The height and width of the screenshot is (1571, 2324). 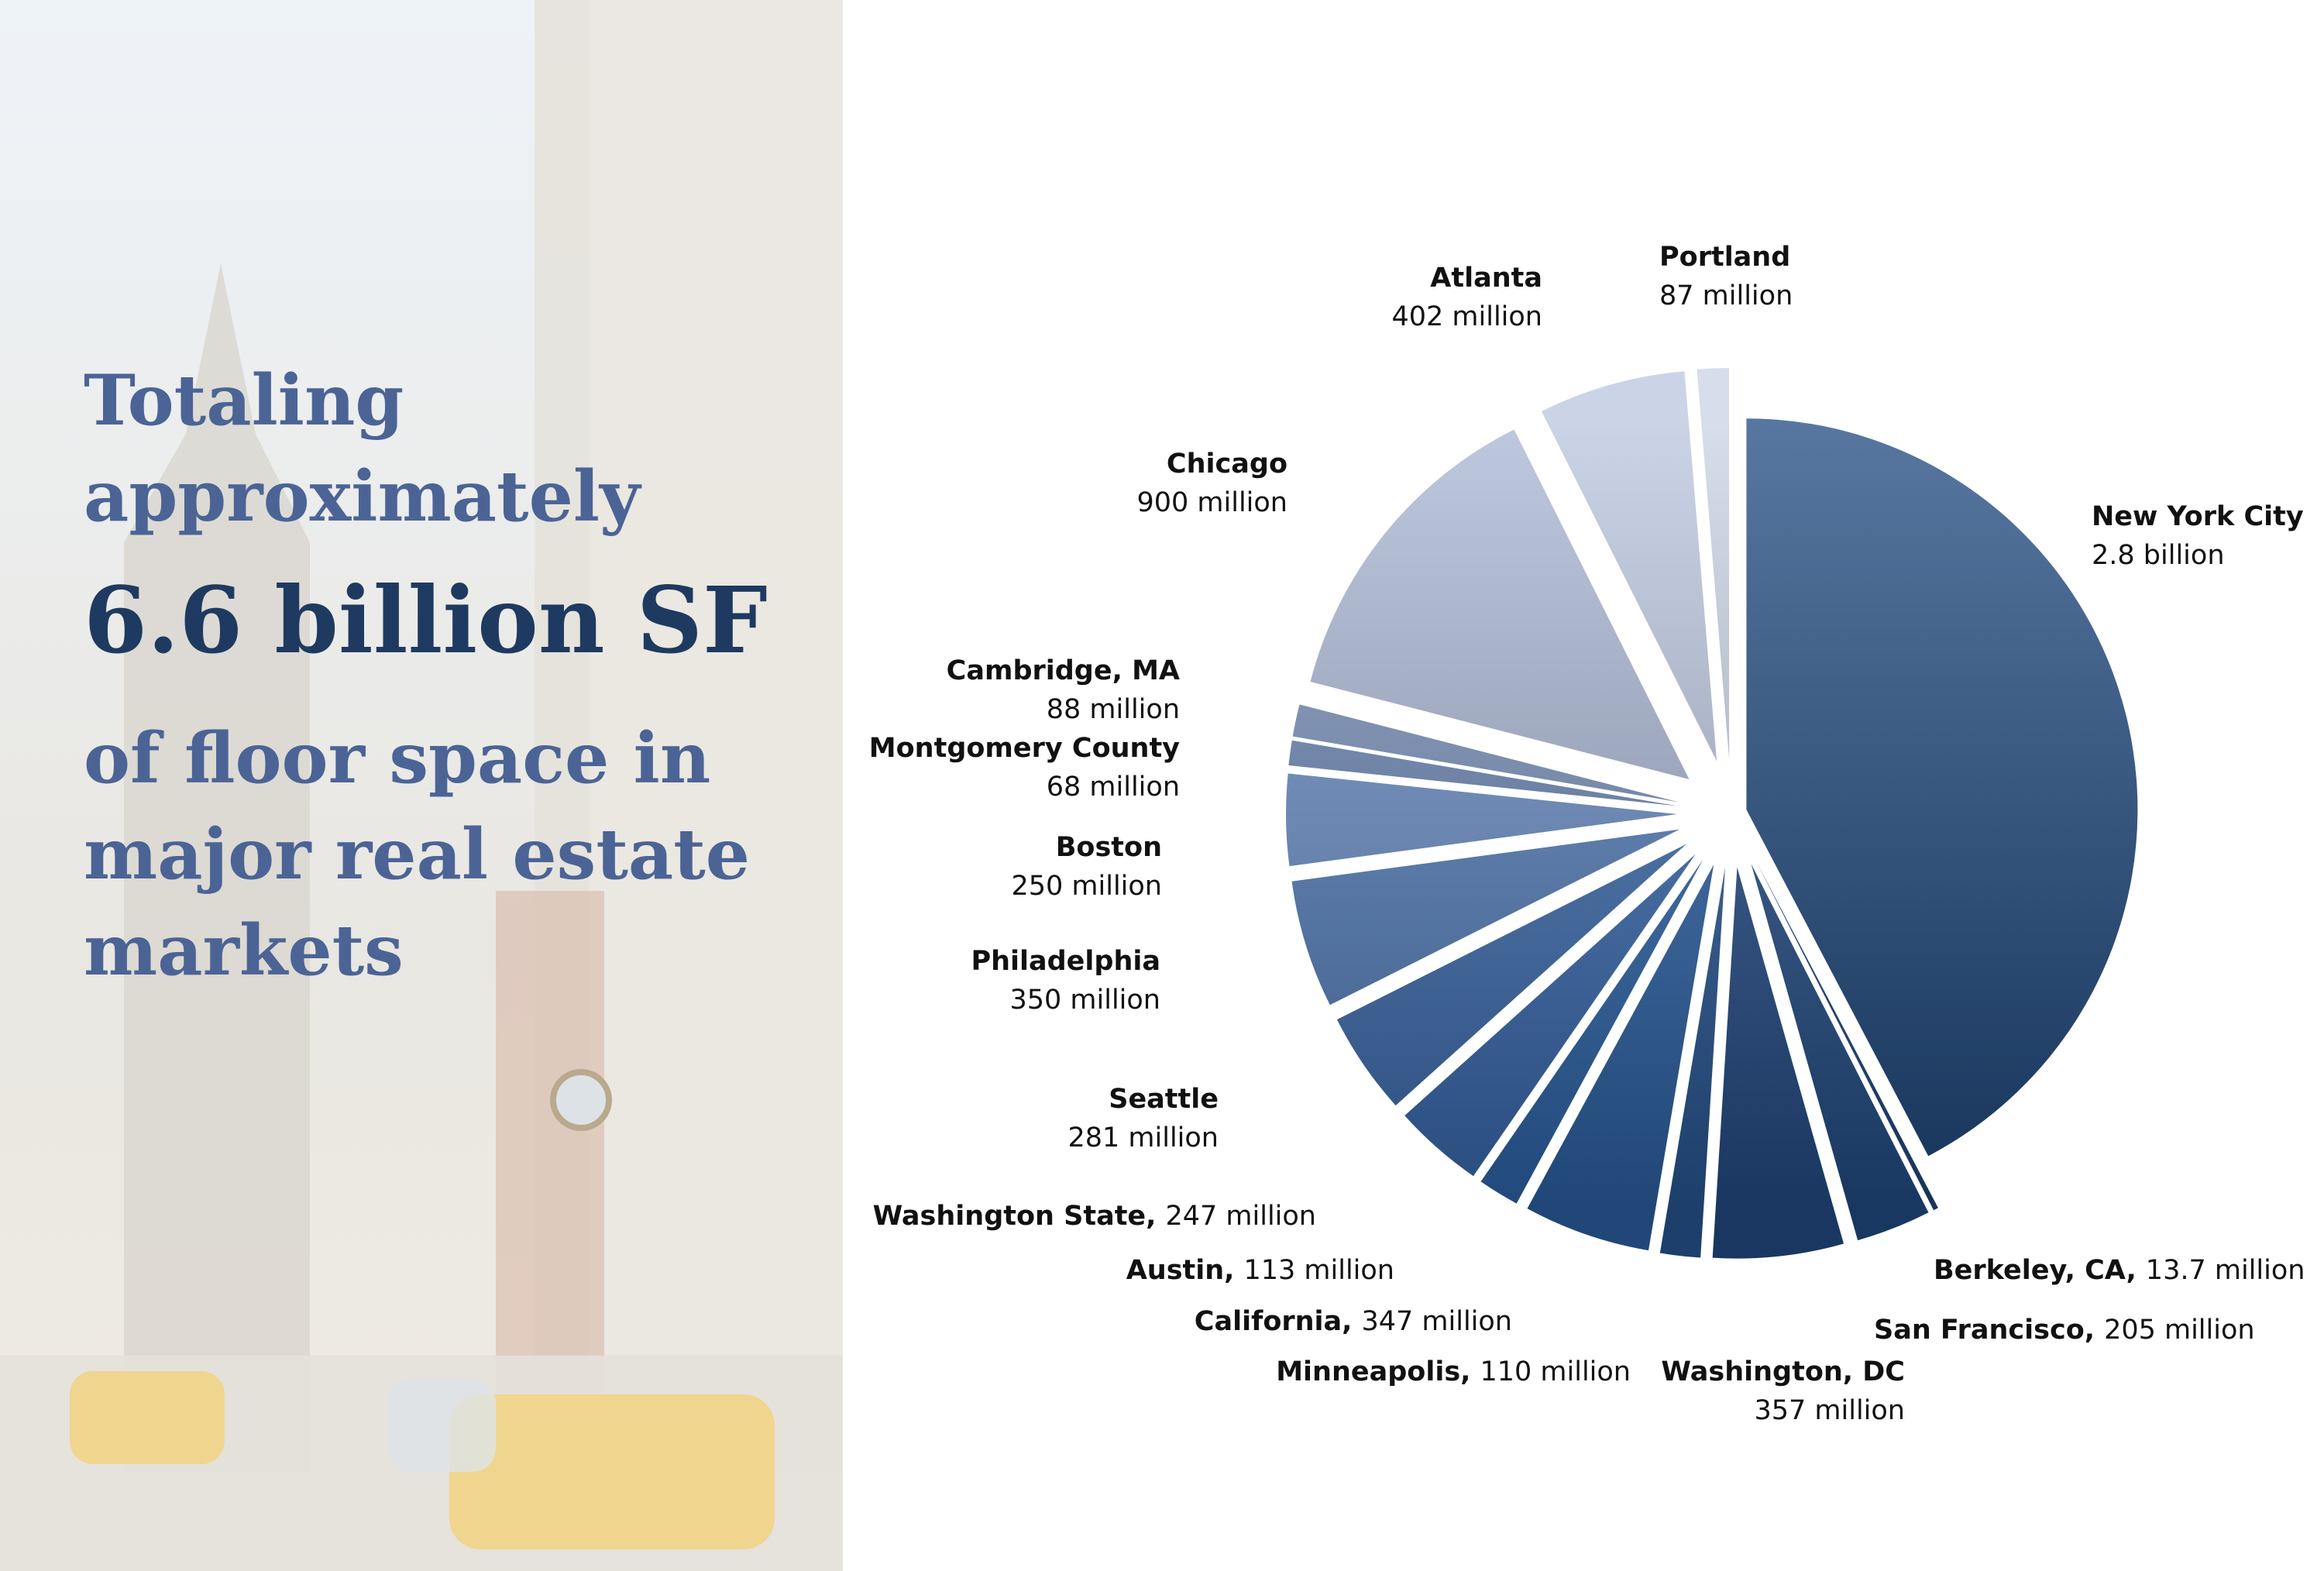 What do you see at coordinates (1015, 1216) in the screenshot?
I see `category-label: Washington State,` at bounding box center [1015, 1216].